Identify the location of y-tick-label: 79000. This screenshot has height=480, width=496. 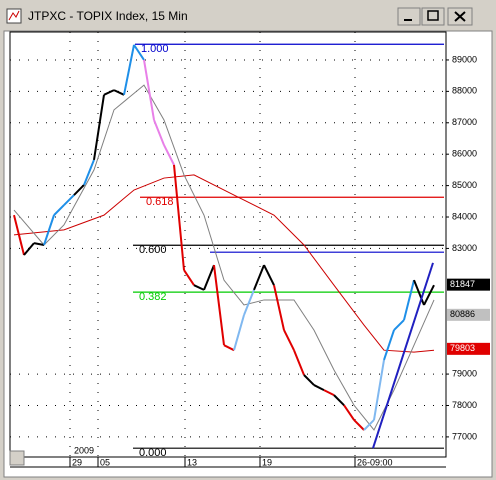
(464, 373).